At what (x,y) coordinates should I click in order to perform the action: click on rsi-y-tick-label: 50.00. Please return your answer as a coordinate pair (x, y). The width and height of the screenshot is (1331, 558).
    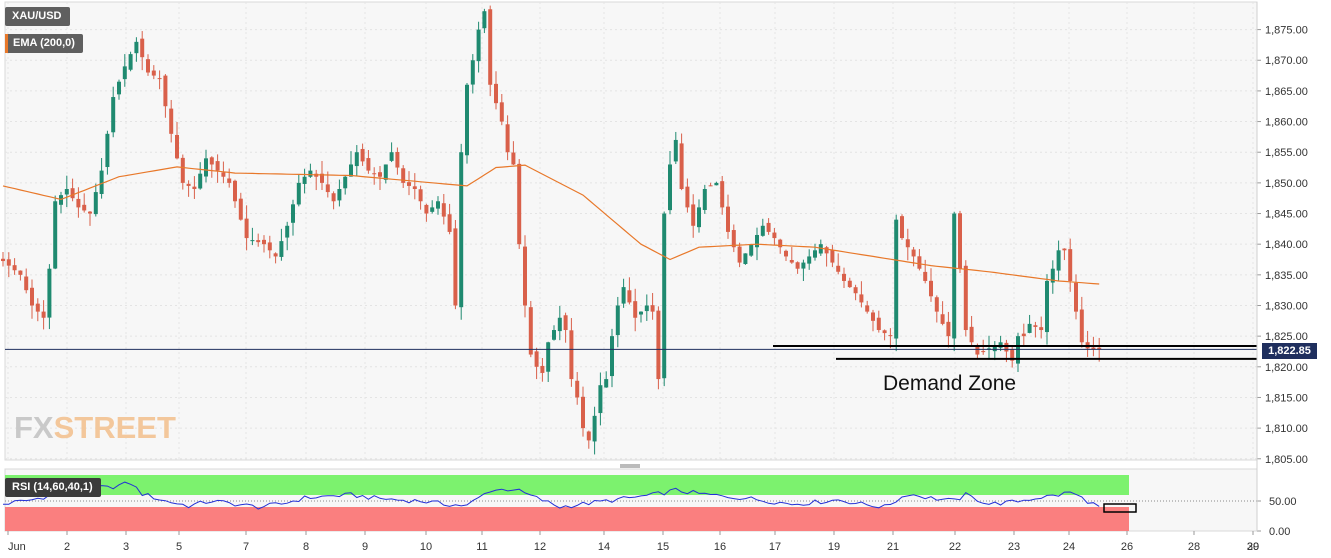
    Looking at the image, I should click on (1283, 502).